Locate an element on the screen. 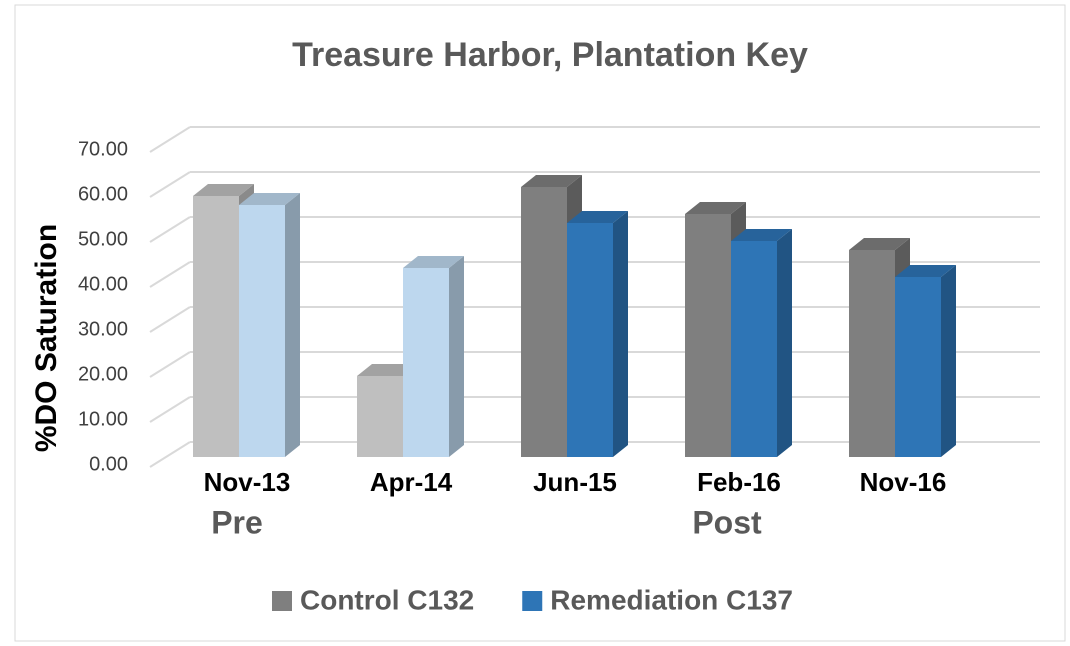 This screenshot has height=646, width=1070. y-tick-label: 50.00 is located at coordinates (103, 239).